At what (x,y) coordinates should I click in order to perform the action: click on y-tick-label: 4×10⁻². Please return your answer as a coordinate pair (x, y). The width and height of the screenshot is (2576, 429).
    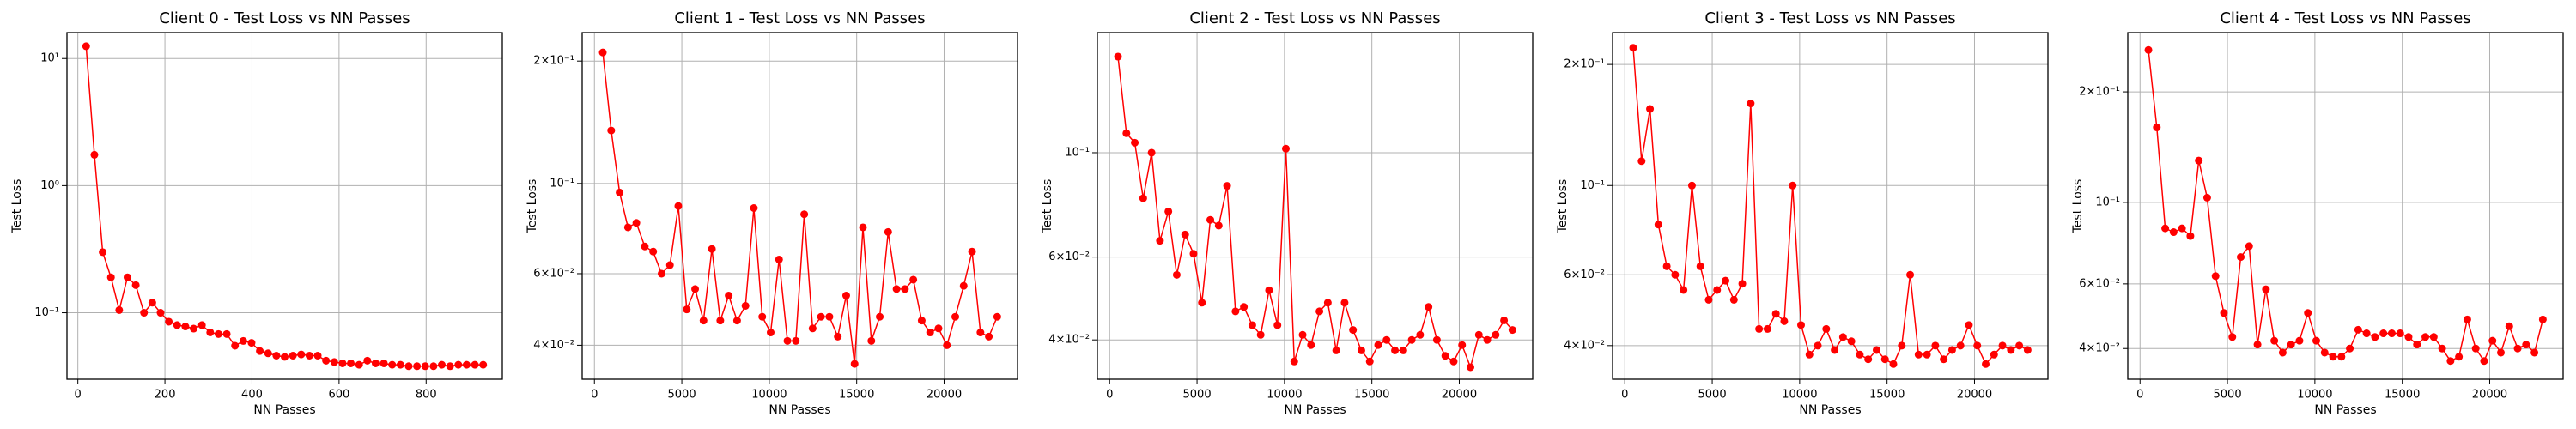
    Looking at the image, I should click on (2099, 348).